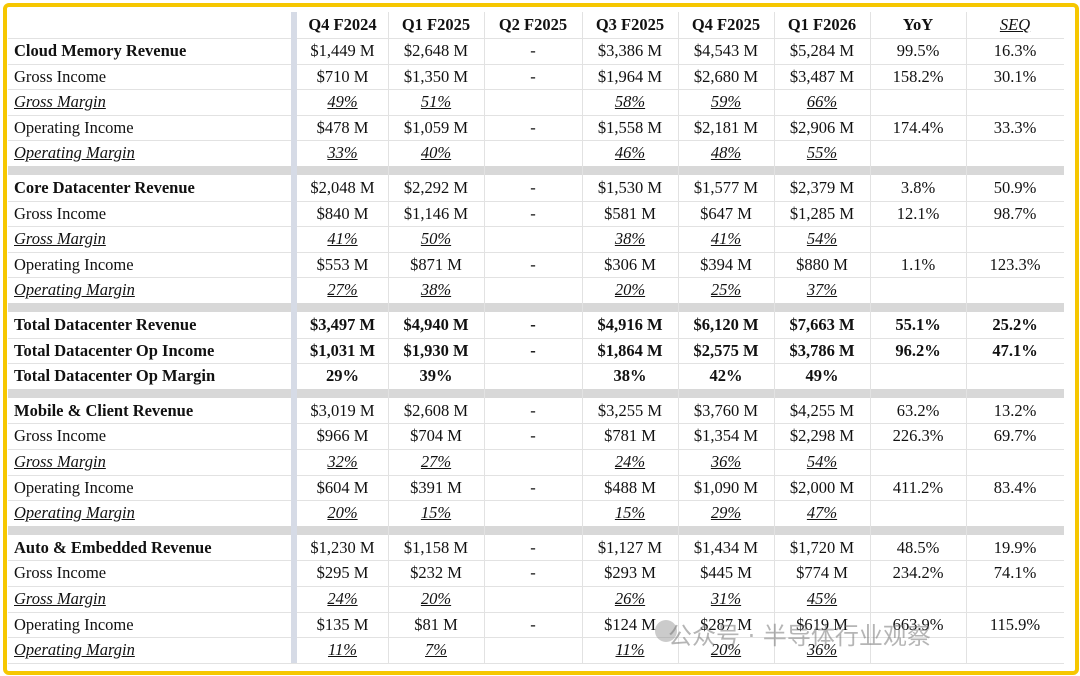 The width and height of the screenshot is (1080, 676). Describe the element at coordinates (726, 624) in the screenshot. I see `cell-value: $287 M` at that location.